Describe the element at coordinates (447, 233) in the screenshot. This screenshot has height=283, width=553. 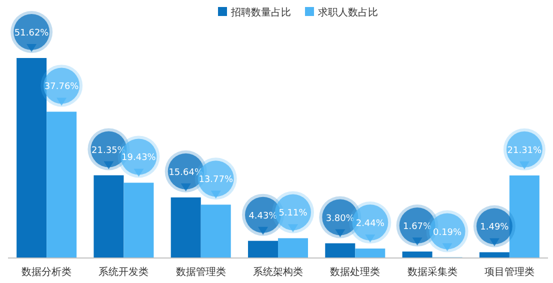
I see `data-label: 0.19%` at that location.